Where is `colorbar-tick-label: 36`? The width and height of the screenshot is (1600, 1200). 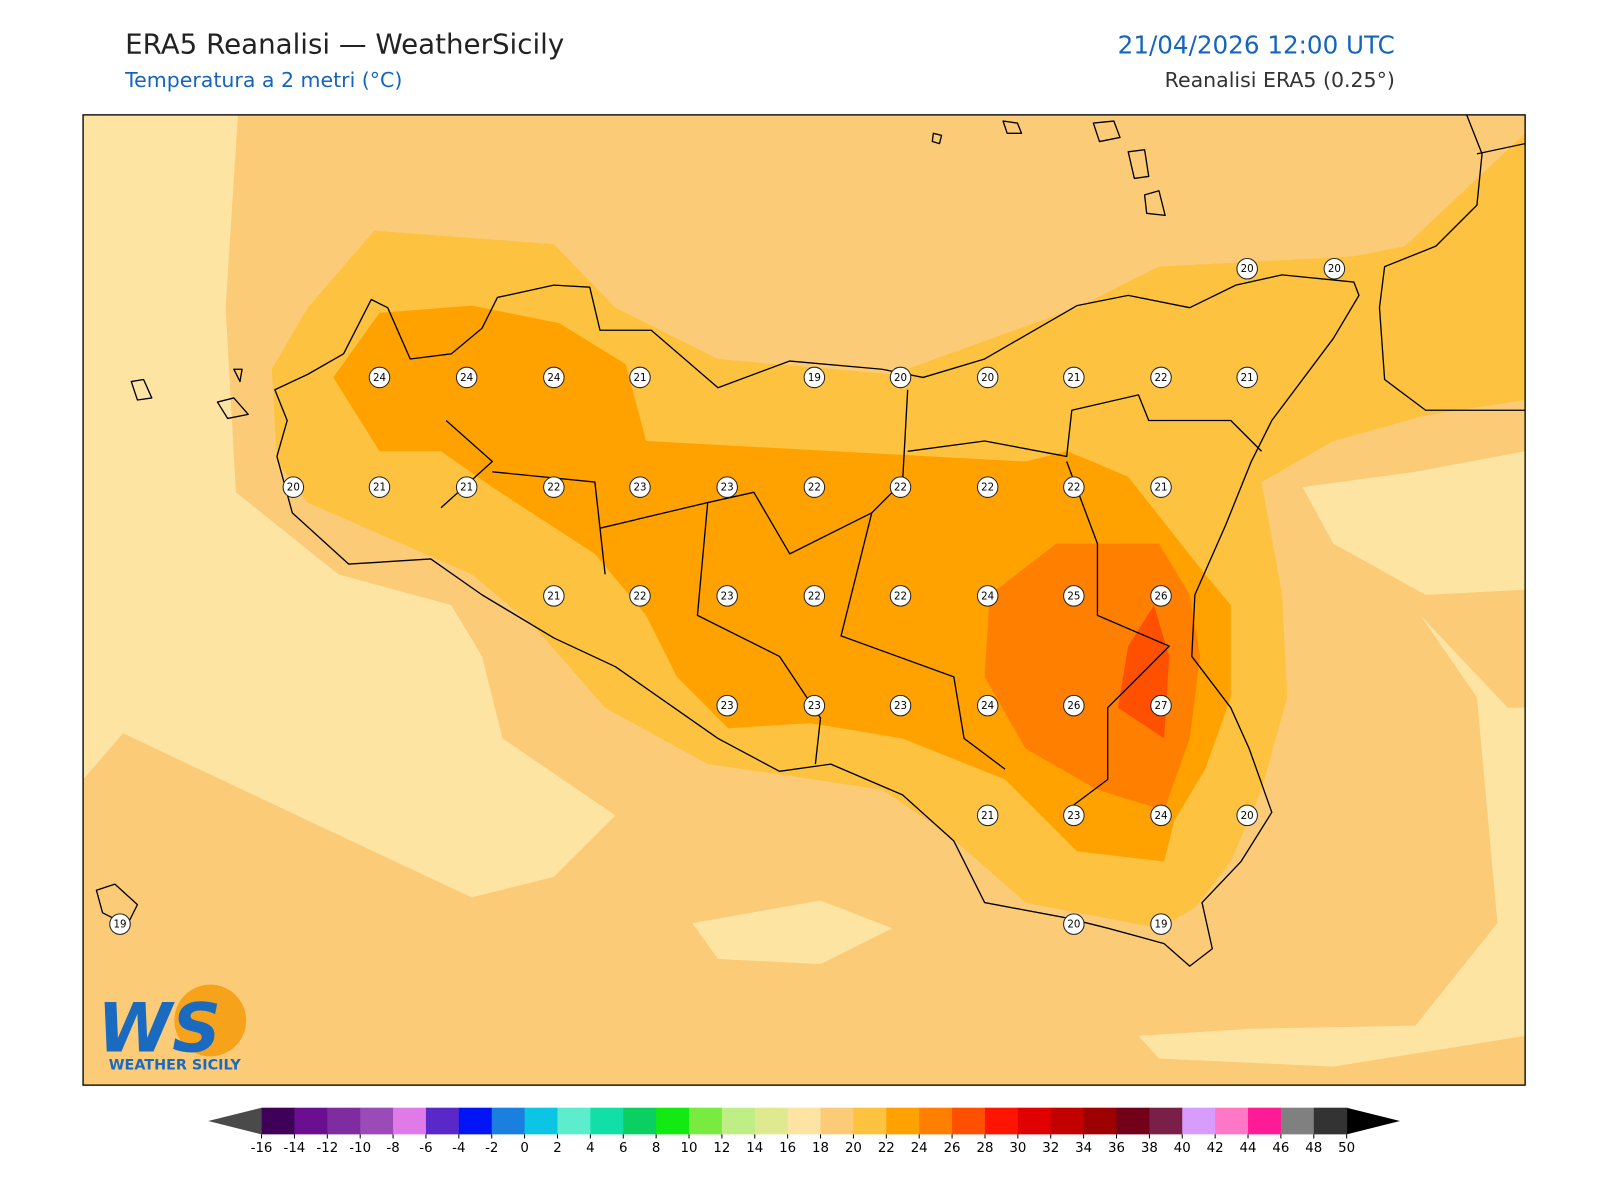
colorbar-tick-label: 36 is located at coordinates (1116, 1148).